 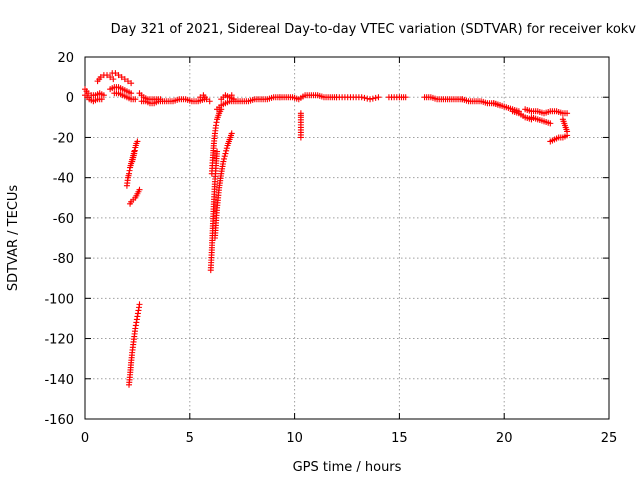 What do you see at coordinates (399, 438) in the screenshot?
I see `x-tick-label: 15` at bounding box center [399, 438].